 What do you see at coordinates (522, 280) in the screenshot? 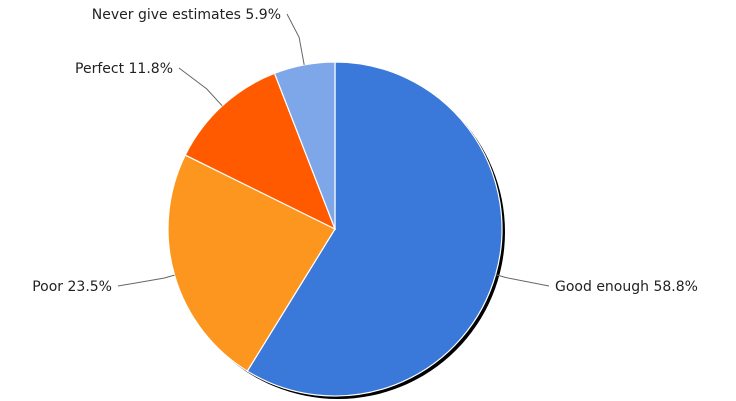
I see `leader-line-good-enough` at bounding box center [522, 280].